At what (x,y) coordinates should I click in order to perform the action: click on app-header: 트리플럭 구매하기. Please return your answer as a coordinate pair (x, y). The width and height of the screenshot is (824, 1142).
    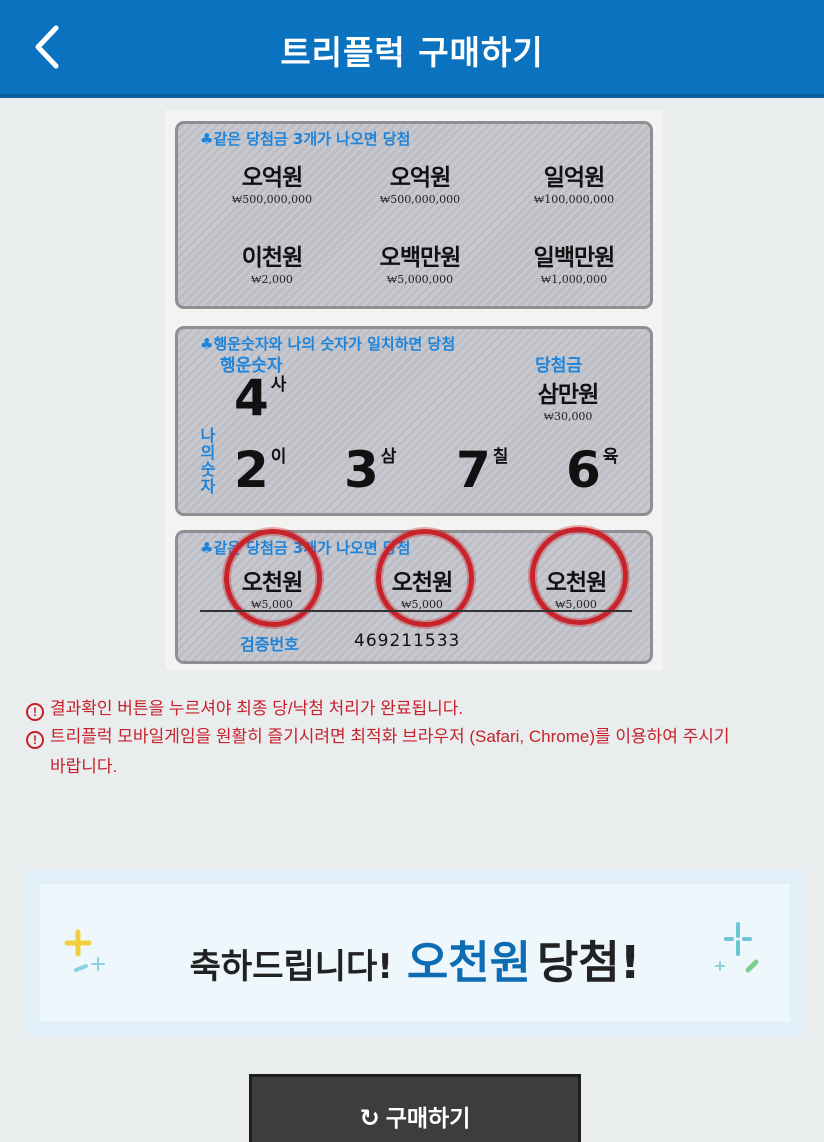
    Looking at the image, I should click on (412, 49).